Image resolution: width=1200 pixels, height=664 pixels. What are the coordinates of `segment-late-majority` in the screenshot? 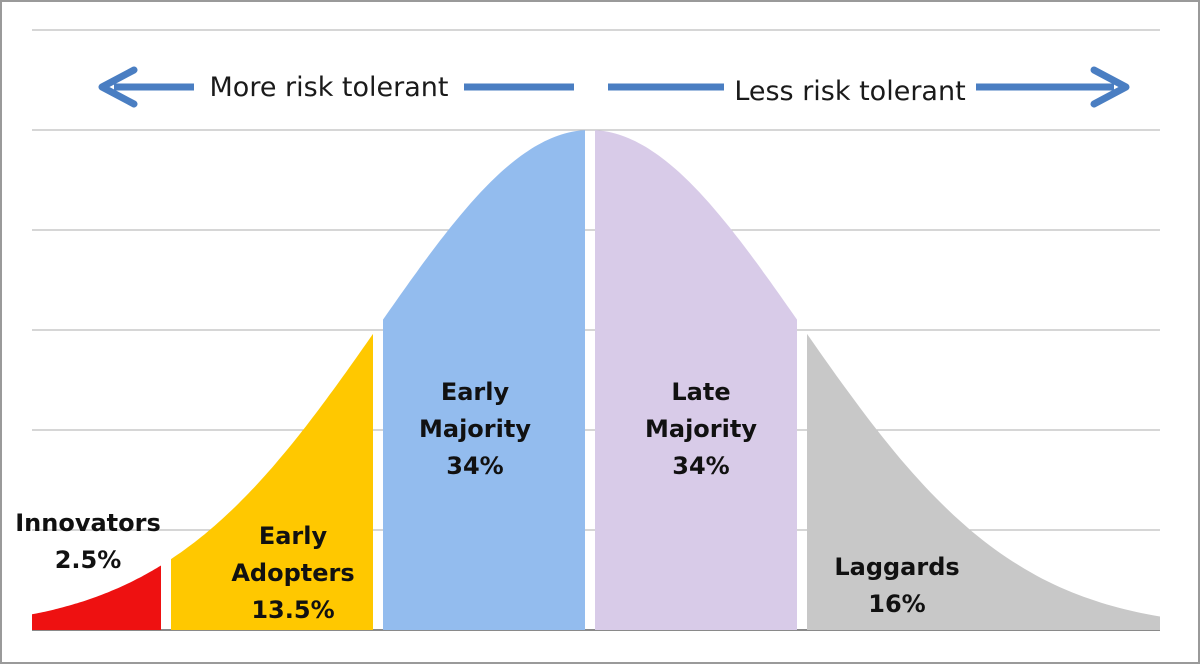 It's located at (696, 380).